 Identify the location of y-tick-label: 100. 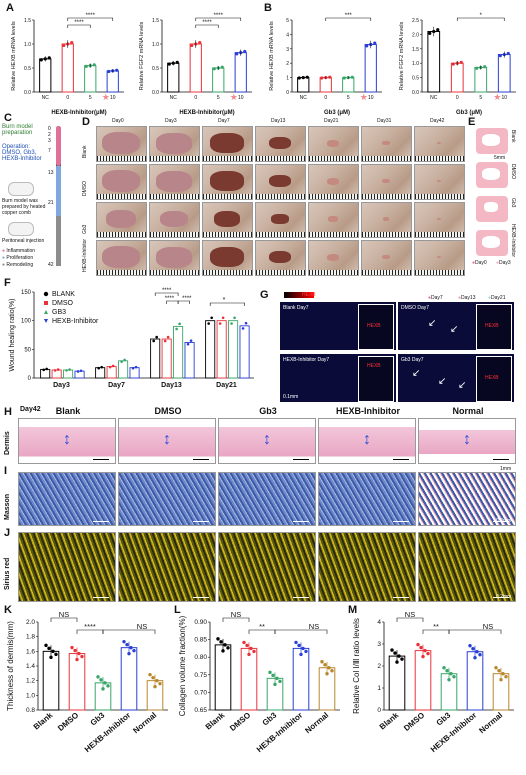
(26, 322).